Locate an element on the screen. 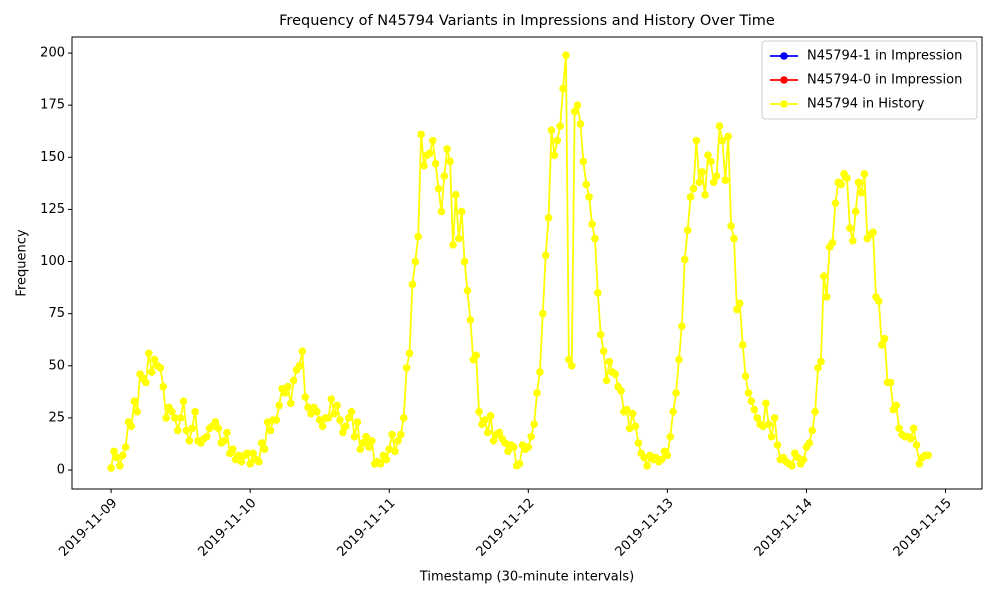 This screenshot has width=1000, height=600. x-axis-label: Timestamp (30-minute intervals) is located at coordinates (526, 577).